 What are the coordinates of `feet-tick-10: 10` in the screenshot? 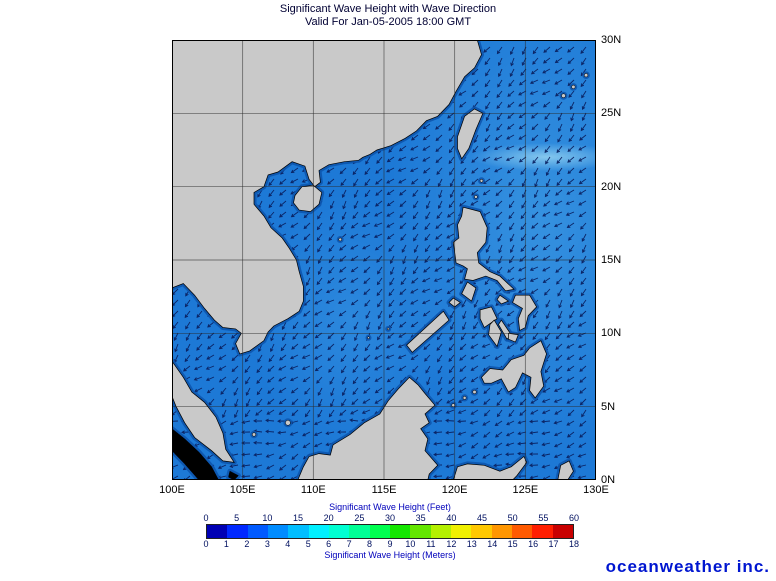 It's located at (267, 518).